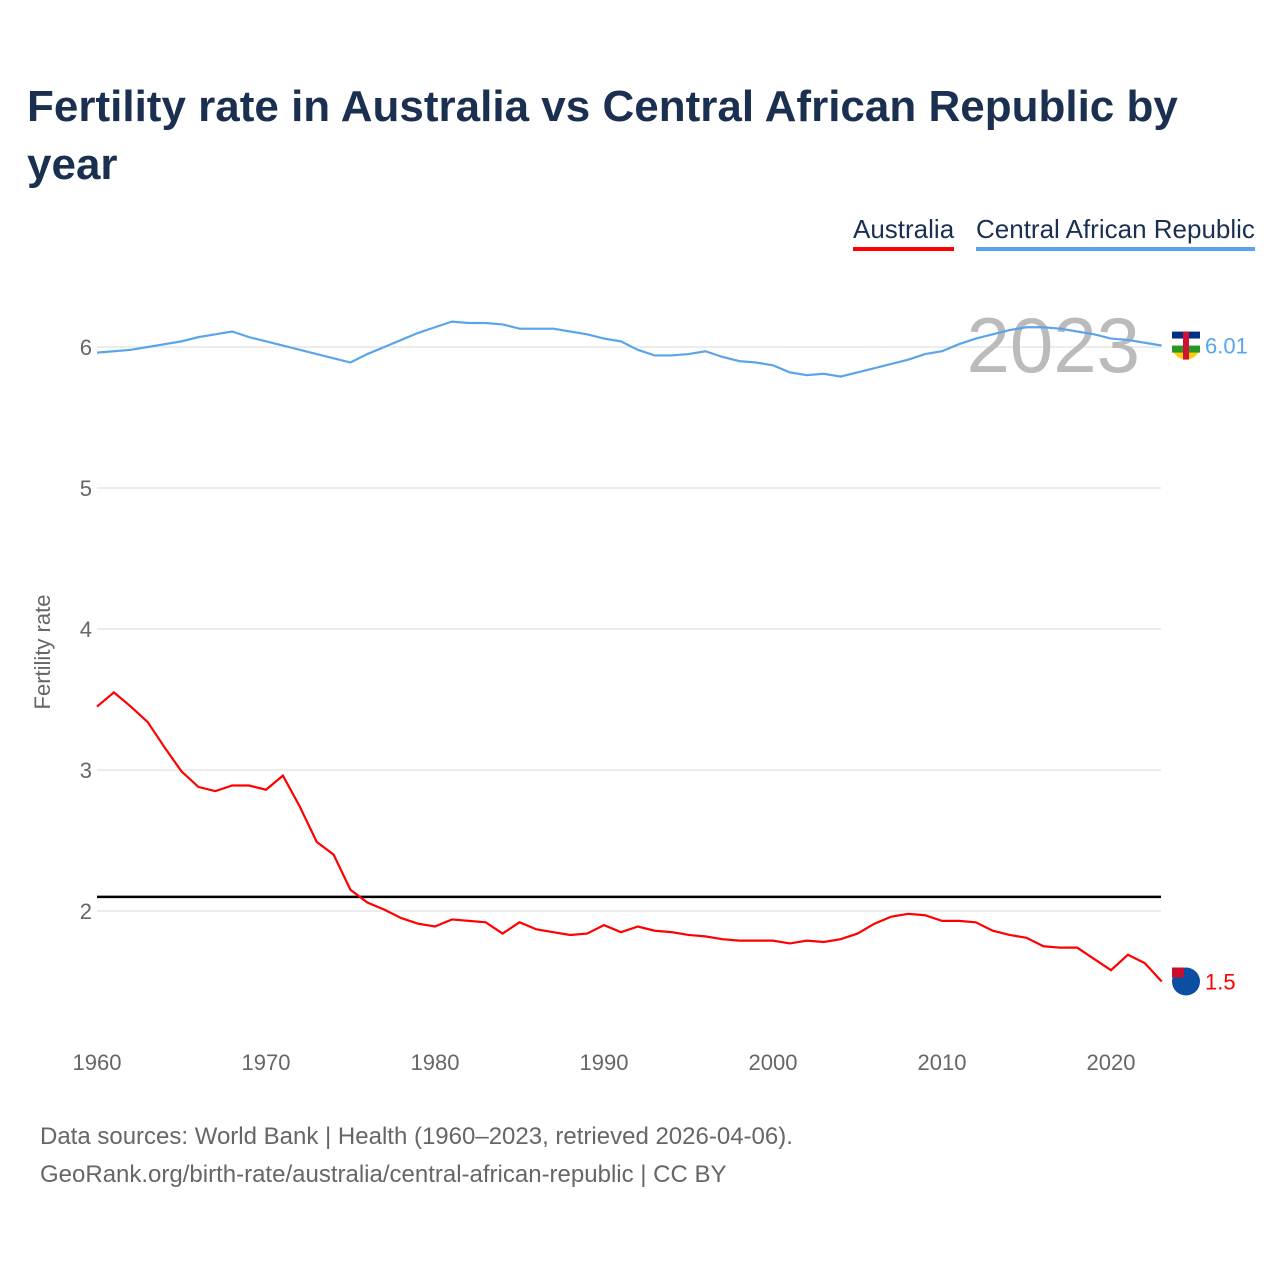  Describe the element at coordinates (604, 1062) in the screenshot. I see `x-tick-label: 1990` at that location.